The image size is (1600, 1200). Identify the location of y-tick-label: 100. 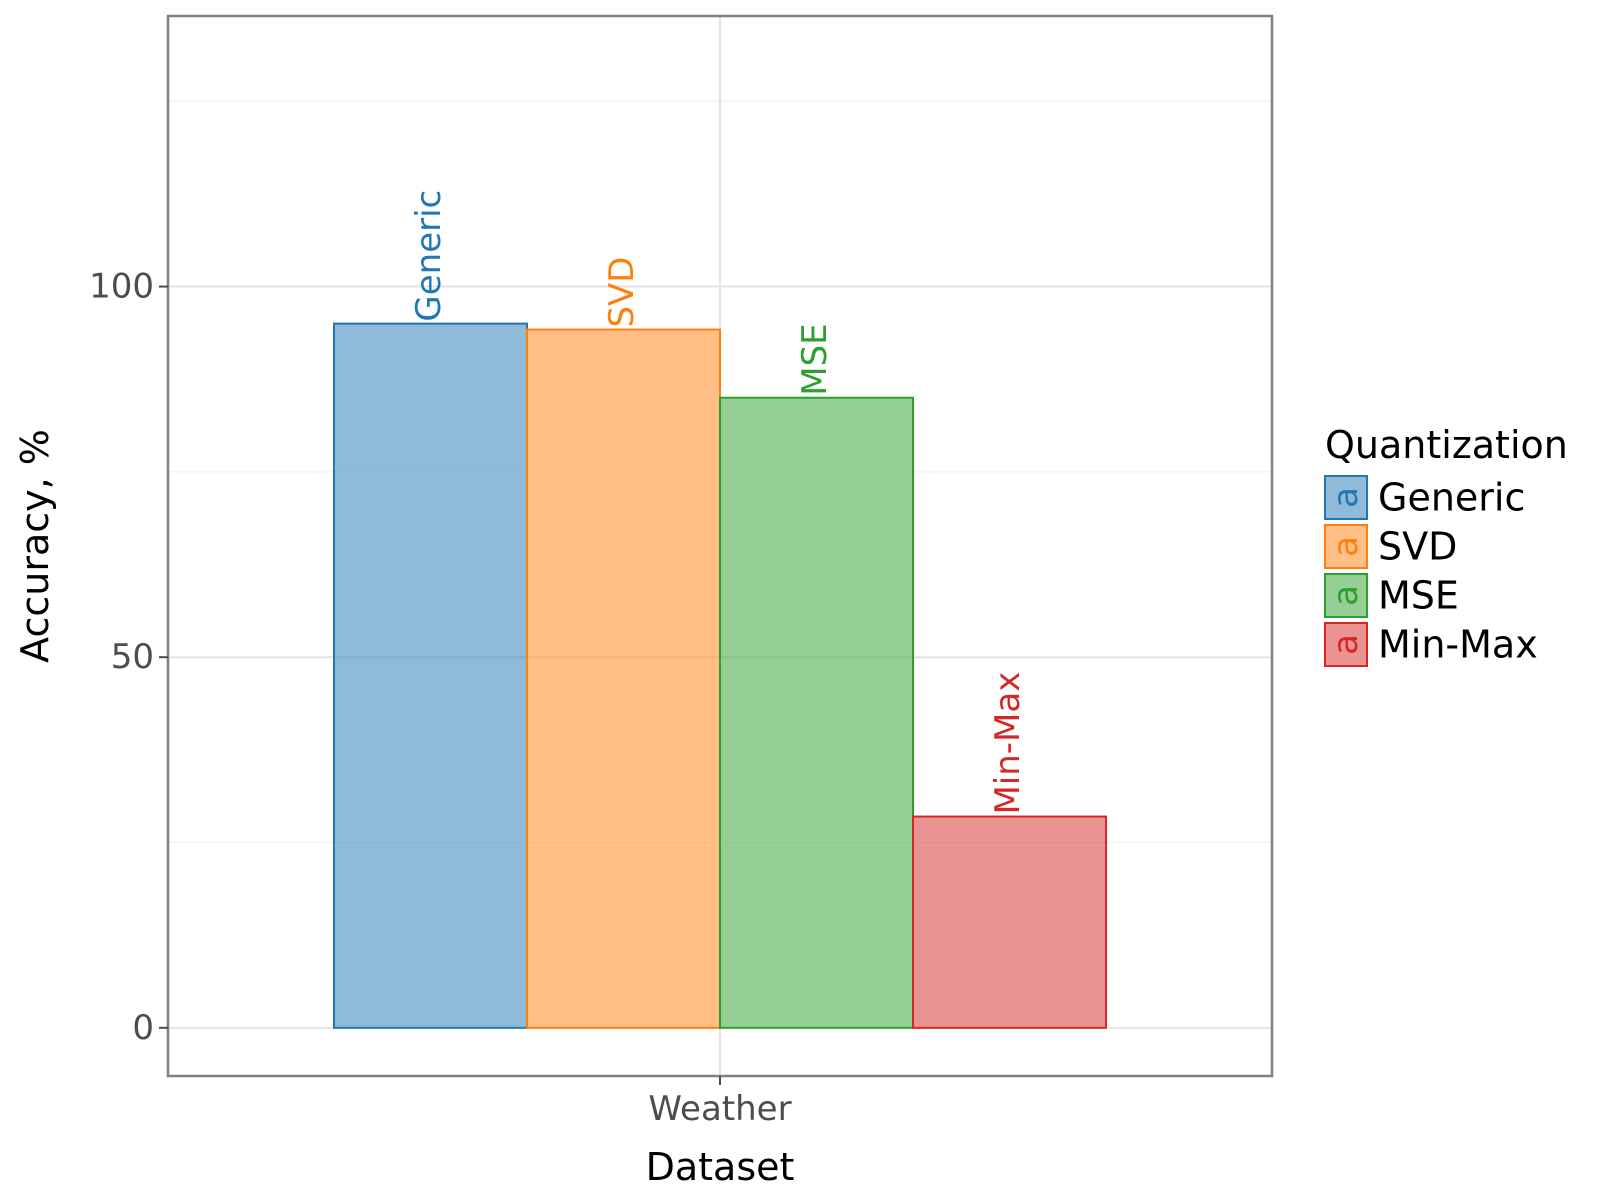
(121, 287).